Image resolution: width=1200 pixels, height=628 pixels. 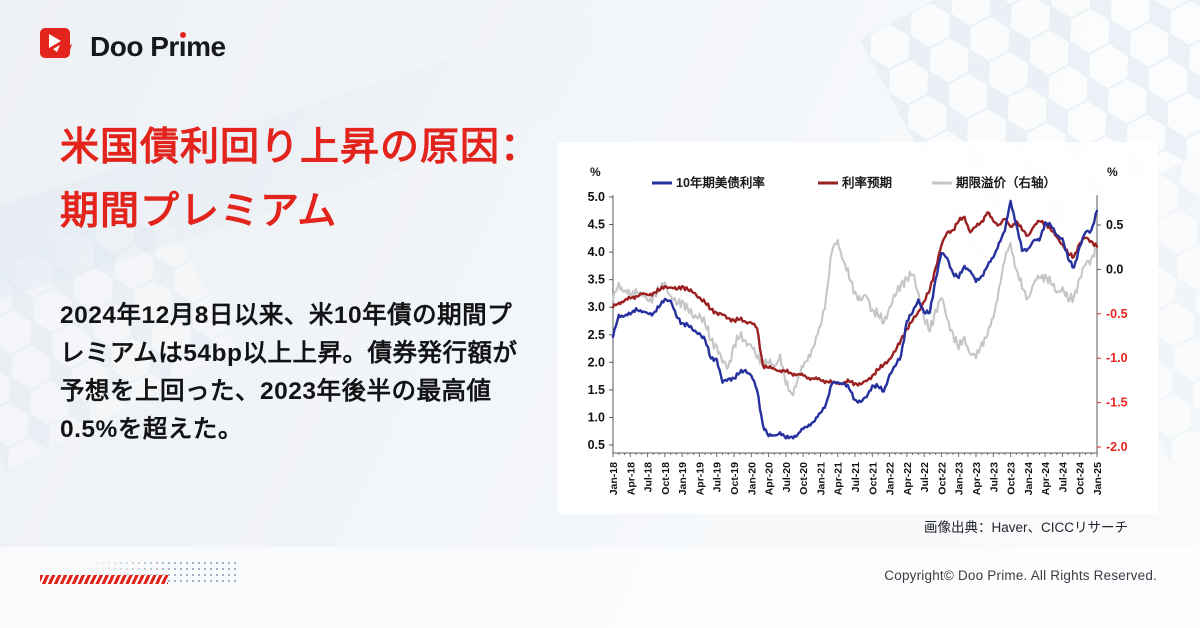 I want to click on svg-text: Jan-21, so click(x=821, y=478).